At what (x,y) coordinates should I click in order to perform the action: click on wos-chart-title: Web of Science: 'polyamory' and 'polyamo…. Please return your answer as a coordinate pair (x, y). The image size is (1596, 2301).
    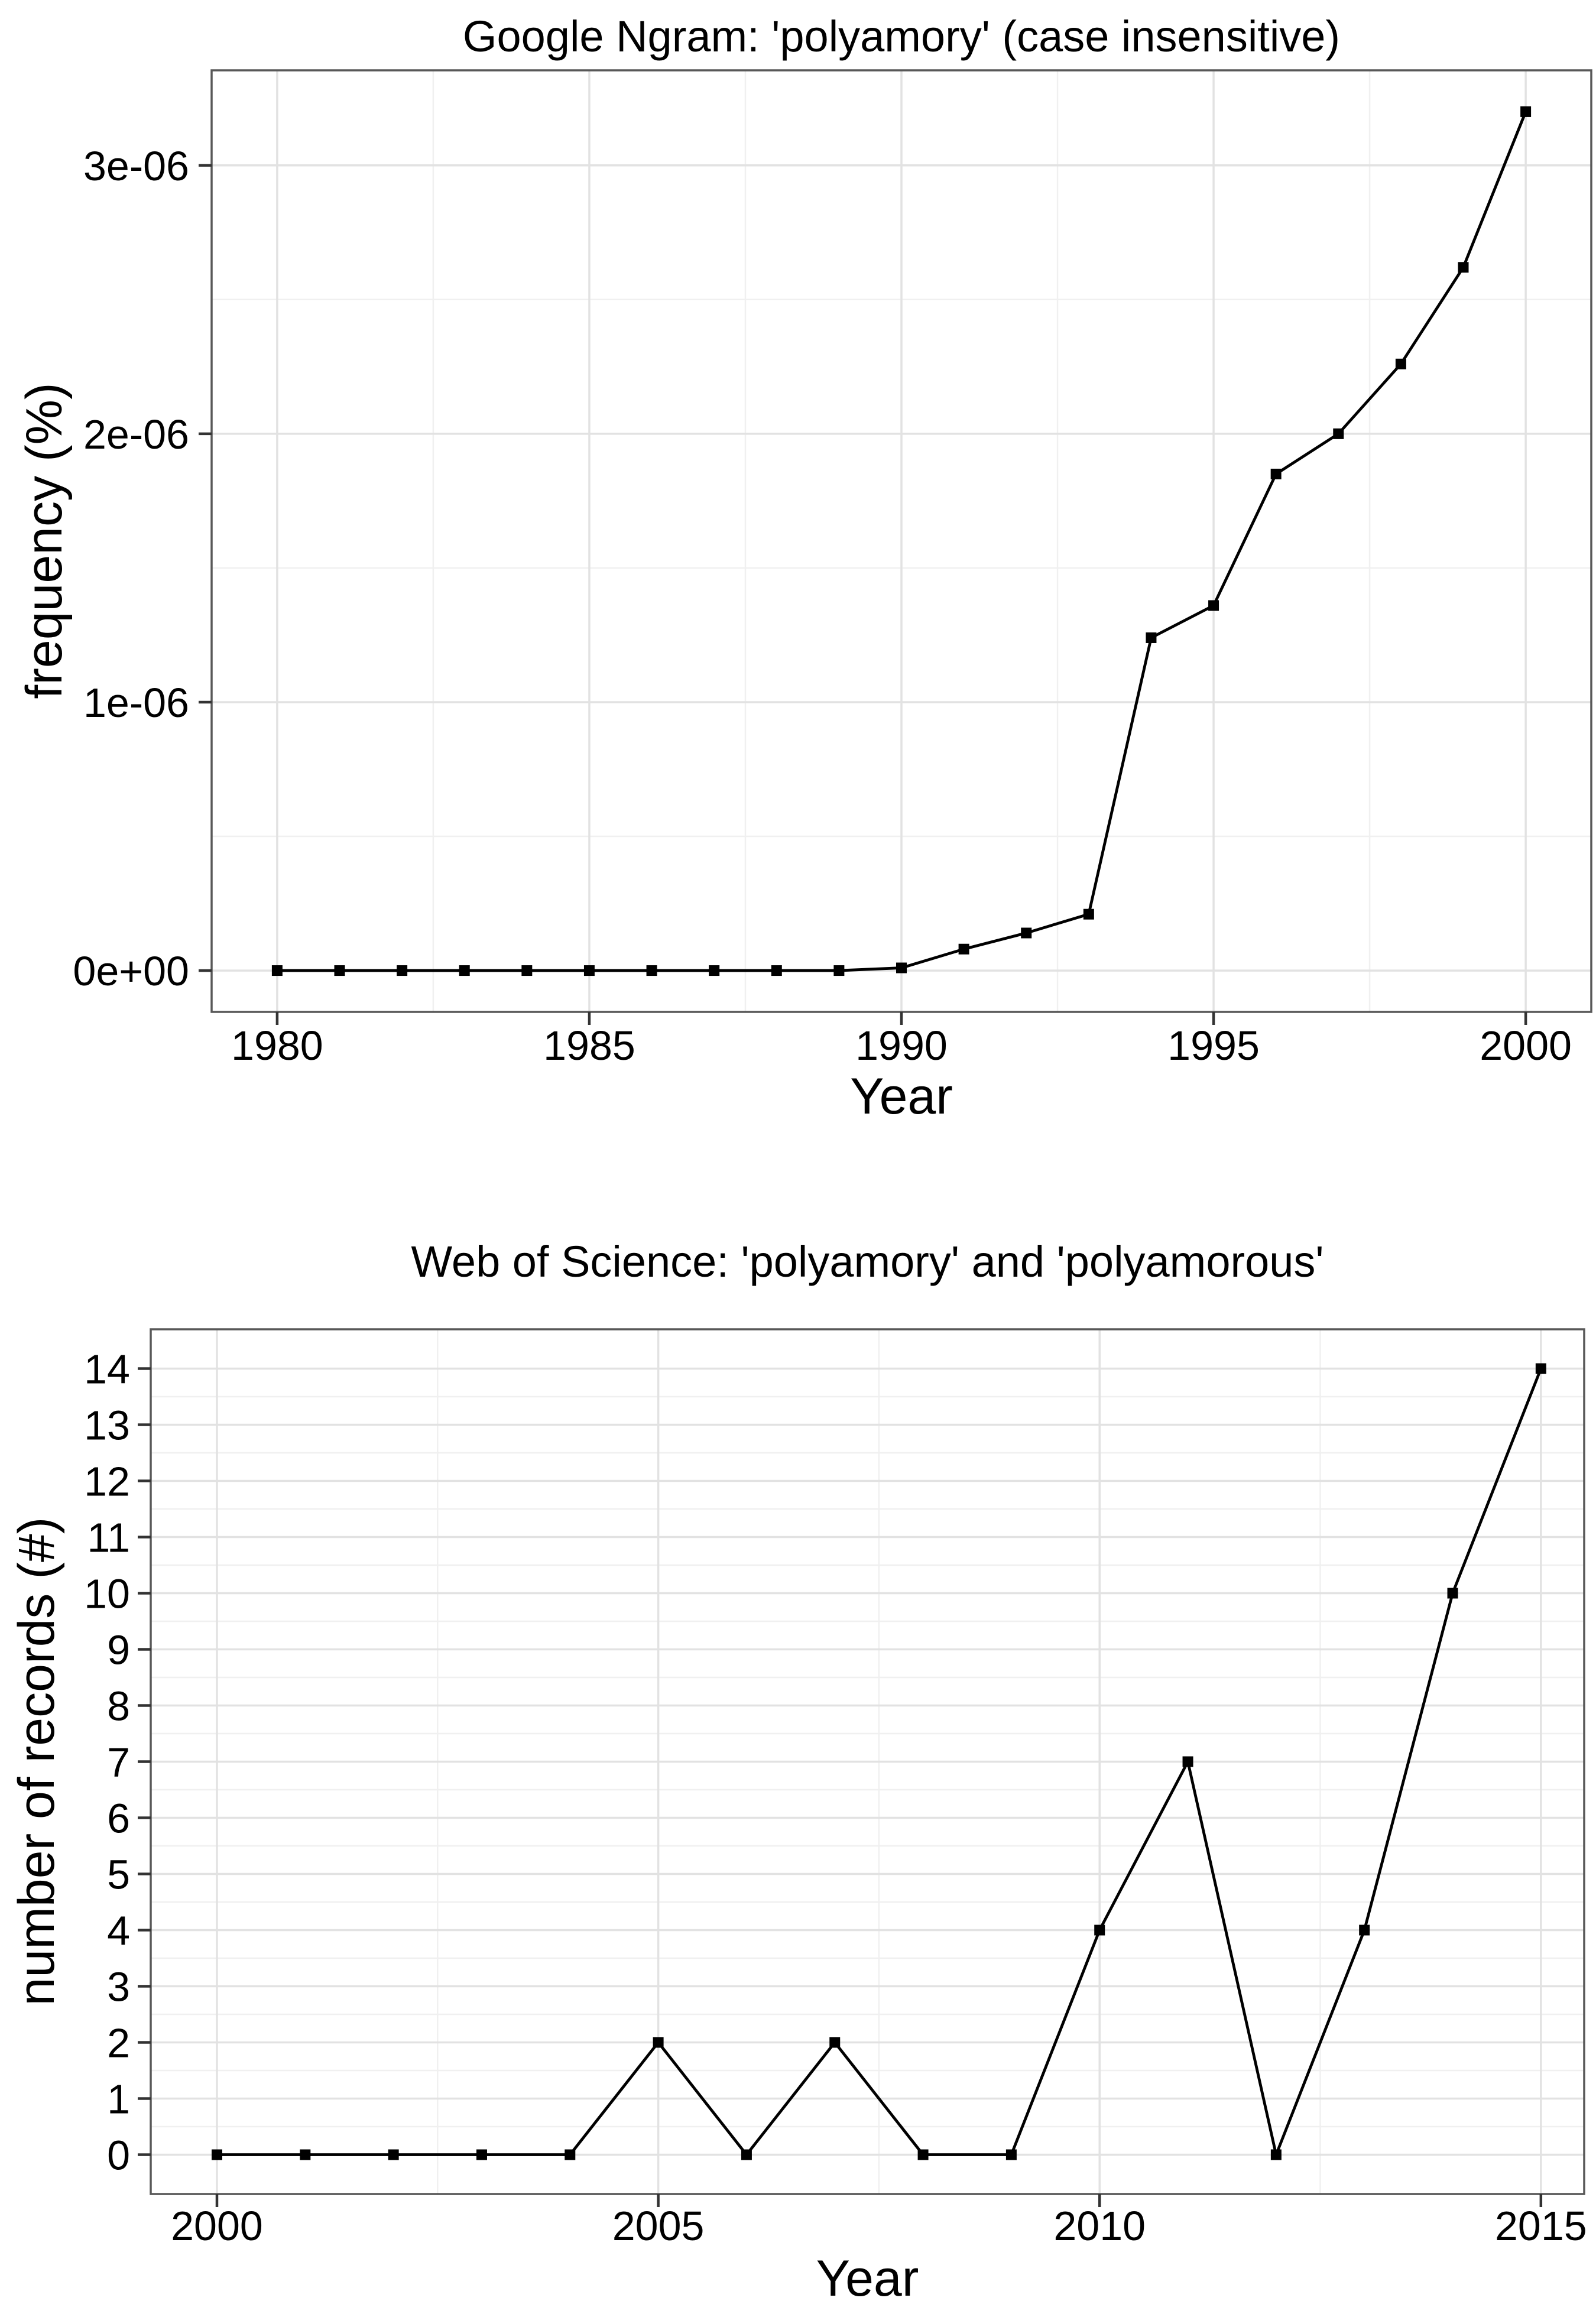
    Looking at the image, I should click on (868, 1261).